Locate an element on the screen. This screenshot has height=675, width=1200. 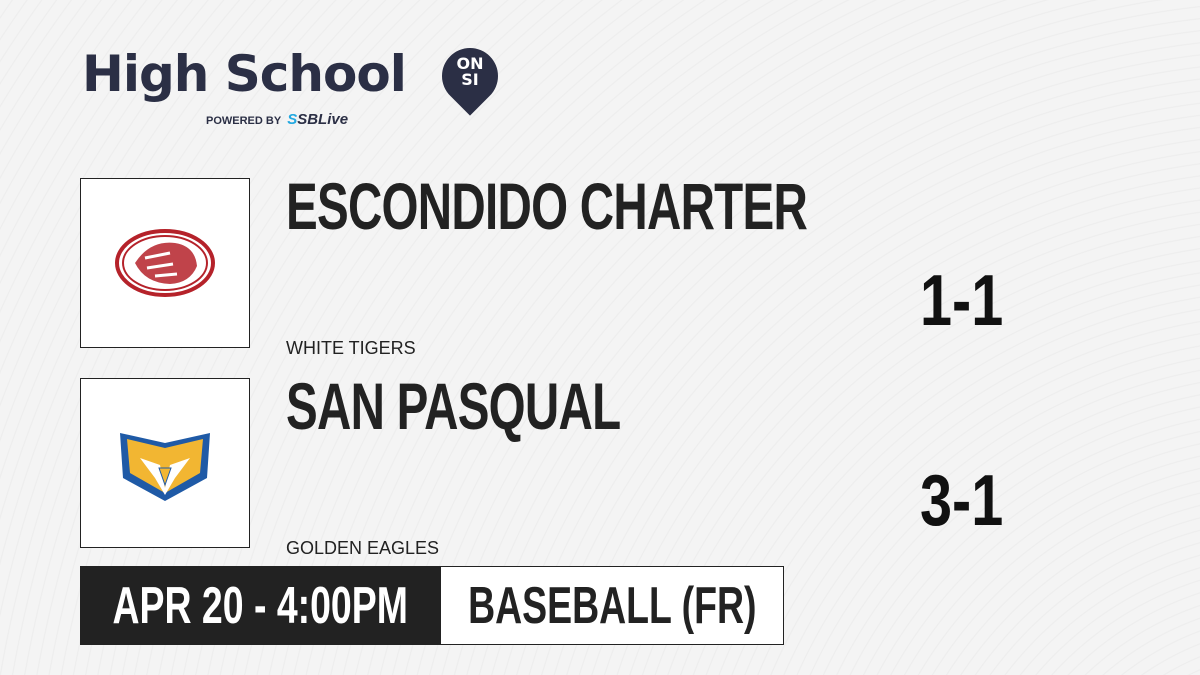
team-logo-box-away is located at coordinates (165, 463).